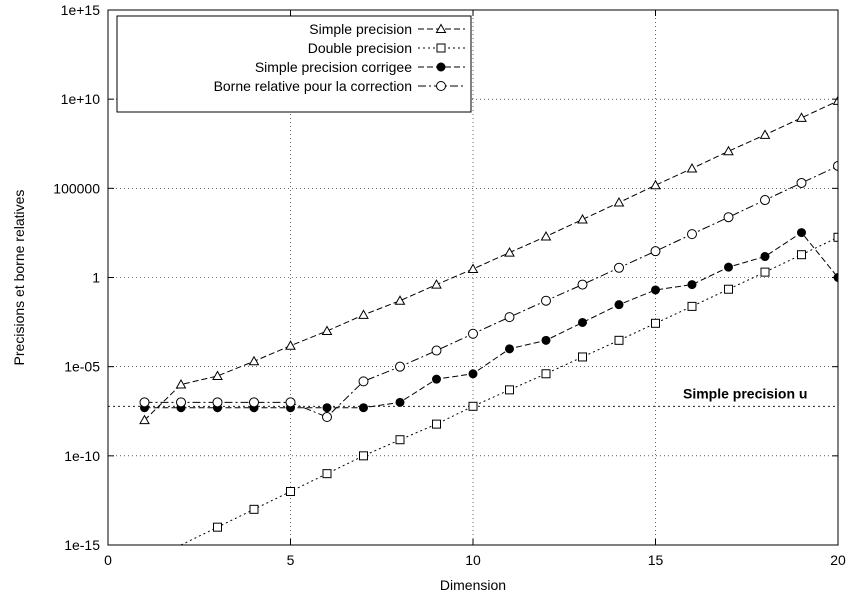  What do you see at coordinates (19, 278) in the screenshot?
I see `y-axis-label: Precisions et borne relatives` at bounding box center [19, 278].